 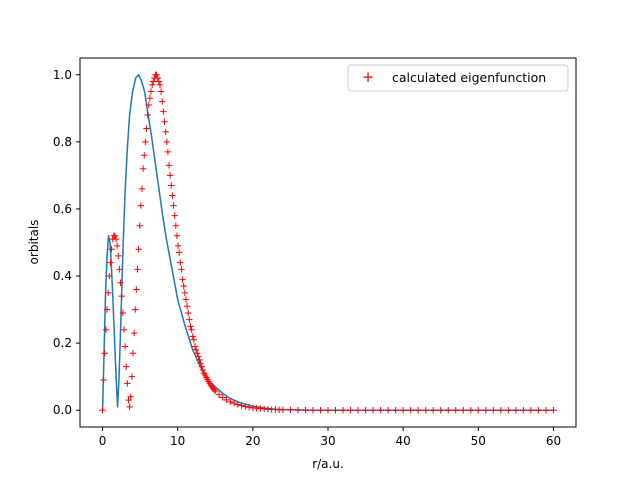 What do you see at coordinates (478, 441) in the screenshot?
I see `x-tick-label: 50` at bounding box center [478, 441].